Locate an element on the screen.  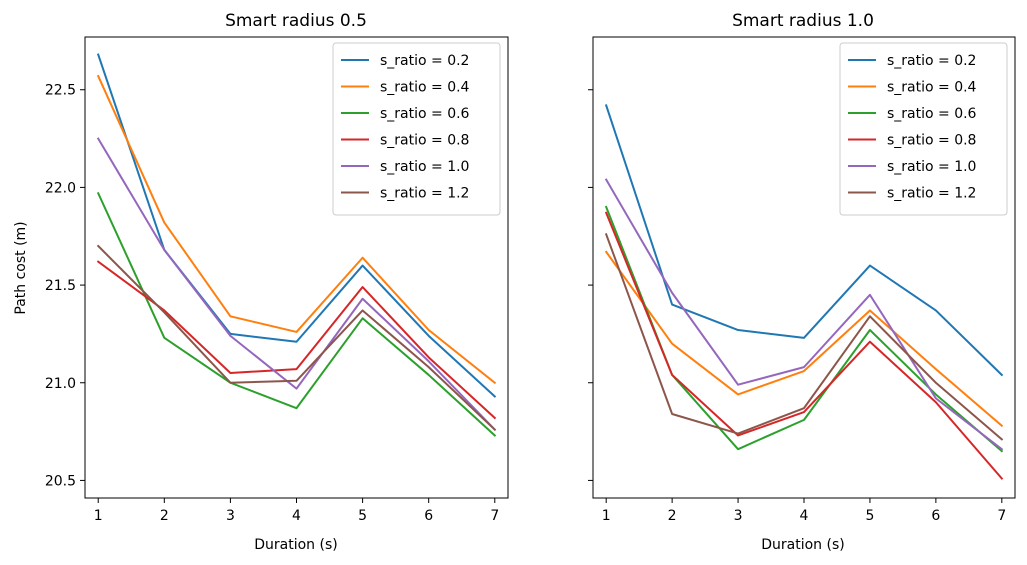
left-x-tick-label-6: 7 is located at coordinates (494, 516).